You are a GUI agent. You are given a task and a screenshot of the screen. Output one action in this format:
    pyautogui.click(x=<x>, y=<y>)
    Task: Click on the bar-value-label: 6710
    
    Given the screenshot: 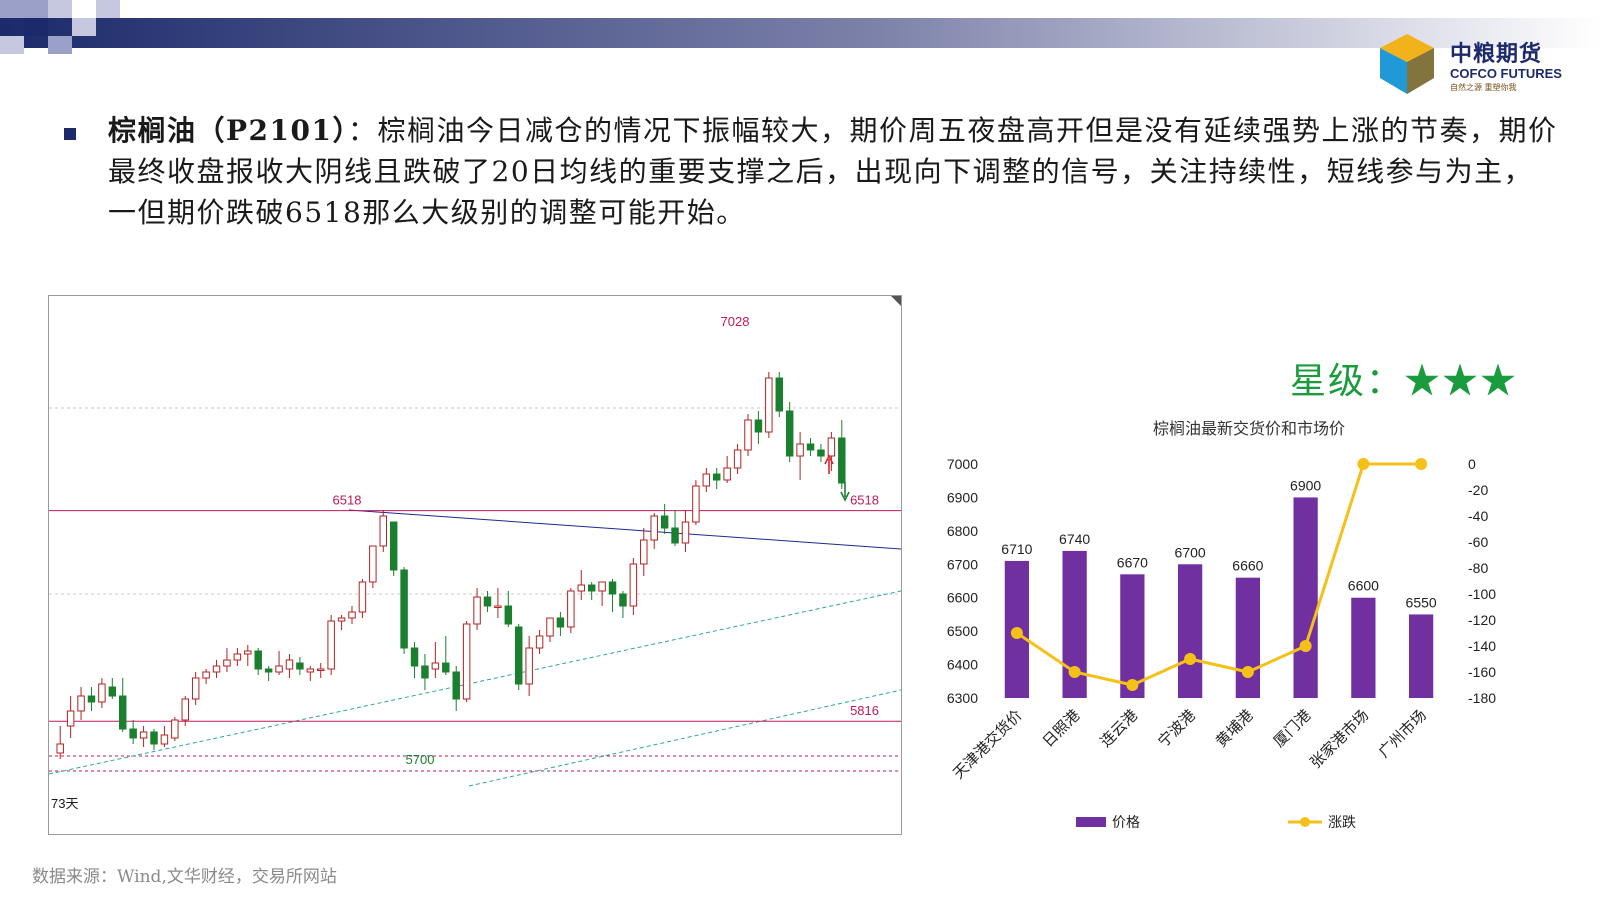 What is the action you would take?
    pyautogui.click(x=1016, y=549)
    